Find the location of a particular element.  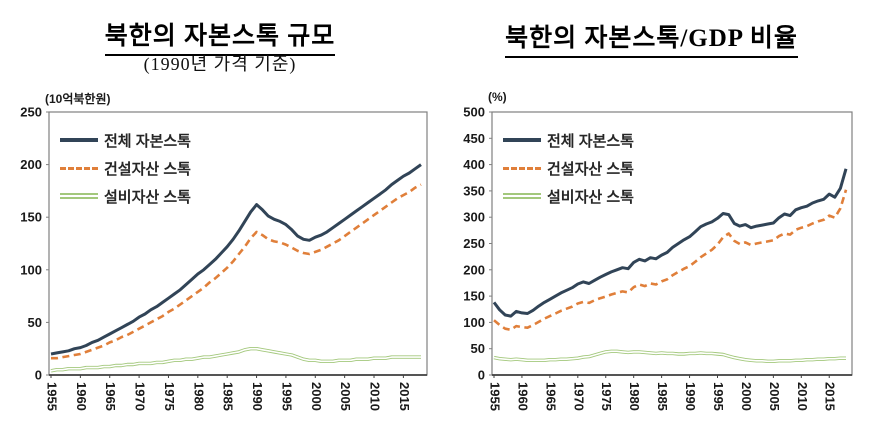

right-axis-unit-label: (%) is located at coordinates (497, 97).